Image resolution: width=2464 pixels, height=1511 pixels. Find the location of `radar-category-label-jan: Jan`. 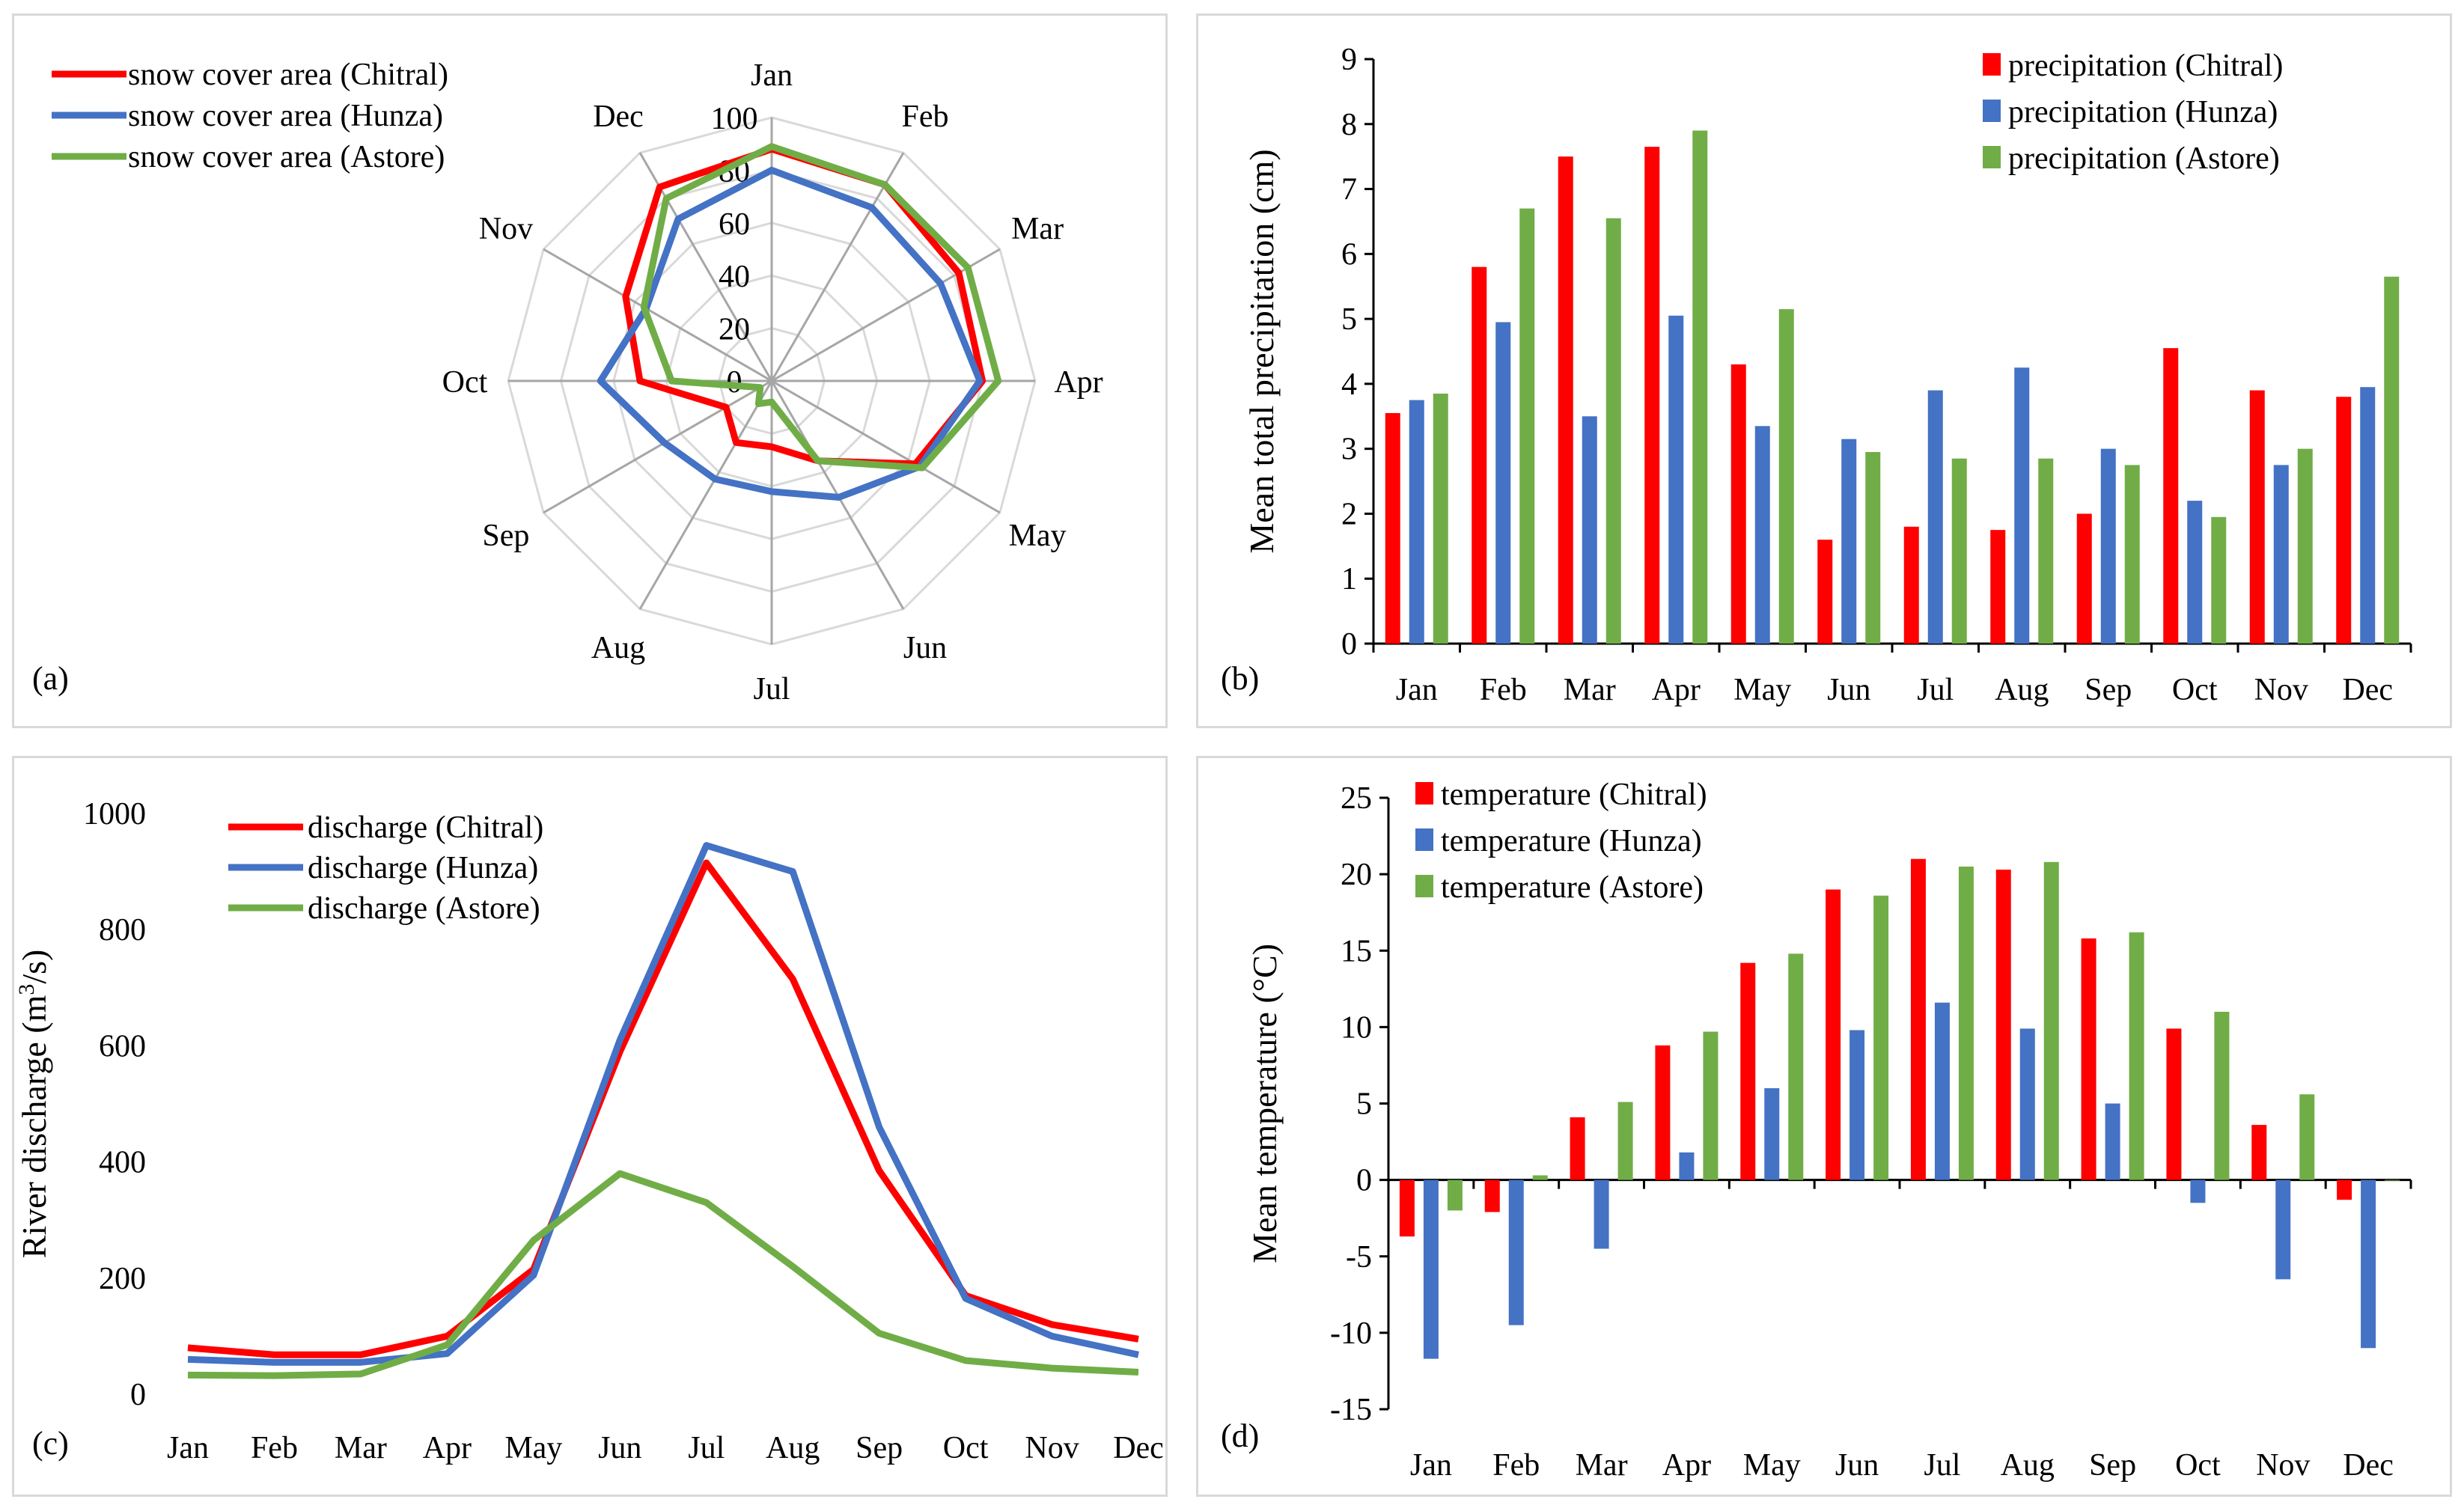

radar-category-label-jan: Jan is located at coordinates (772, 75).